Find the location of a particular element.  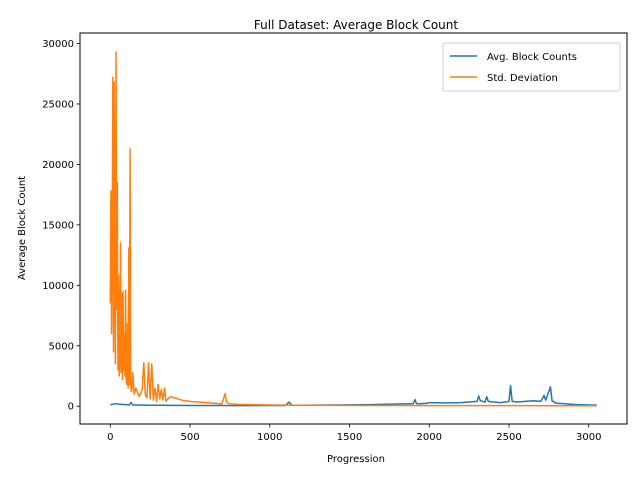

y-tick-label: 0 is located at coordinates (71, 407).